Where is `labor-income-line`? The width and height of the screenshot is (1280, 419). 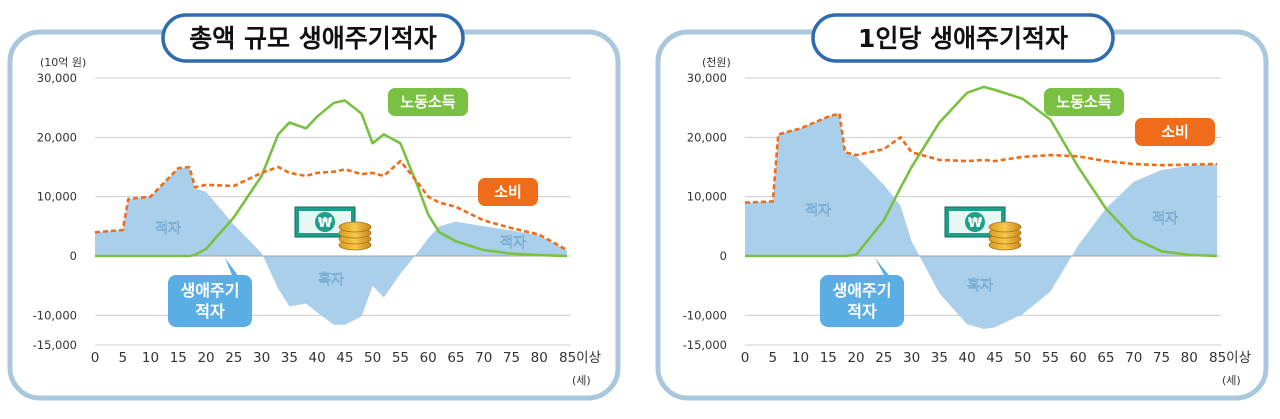
labor-income-line is located at coordinates (331, 178).